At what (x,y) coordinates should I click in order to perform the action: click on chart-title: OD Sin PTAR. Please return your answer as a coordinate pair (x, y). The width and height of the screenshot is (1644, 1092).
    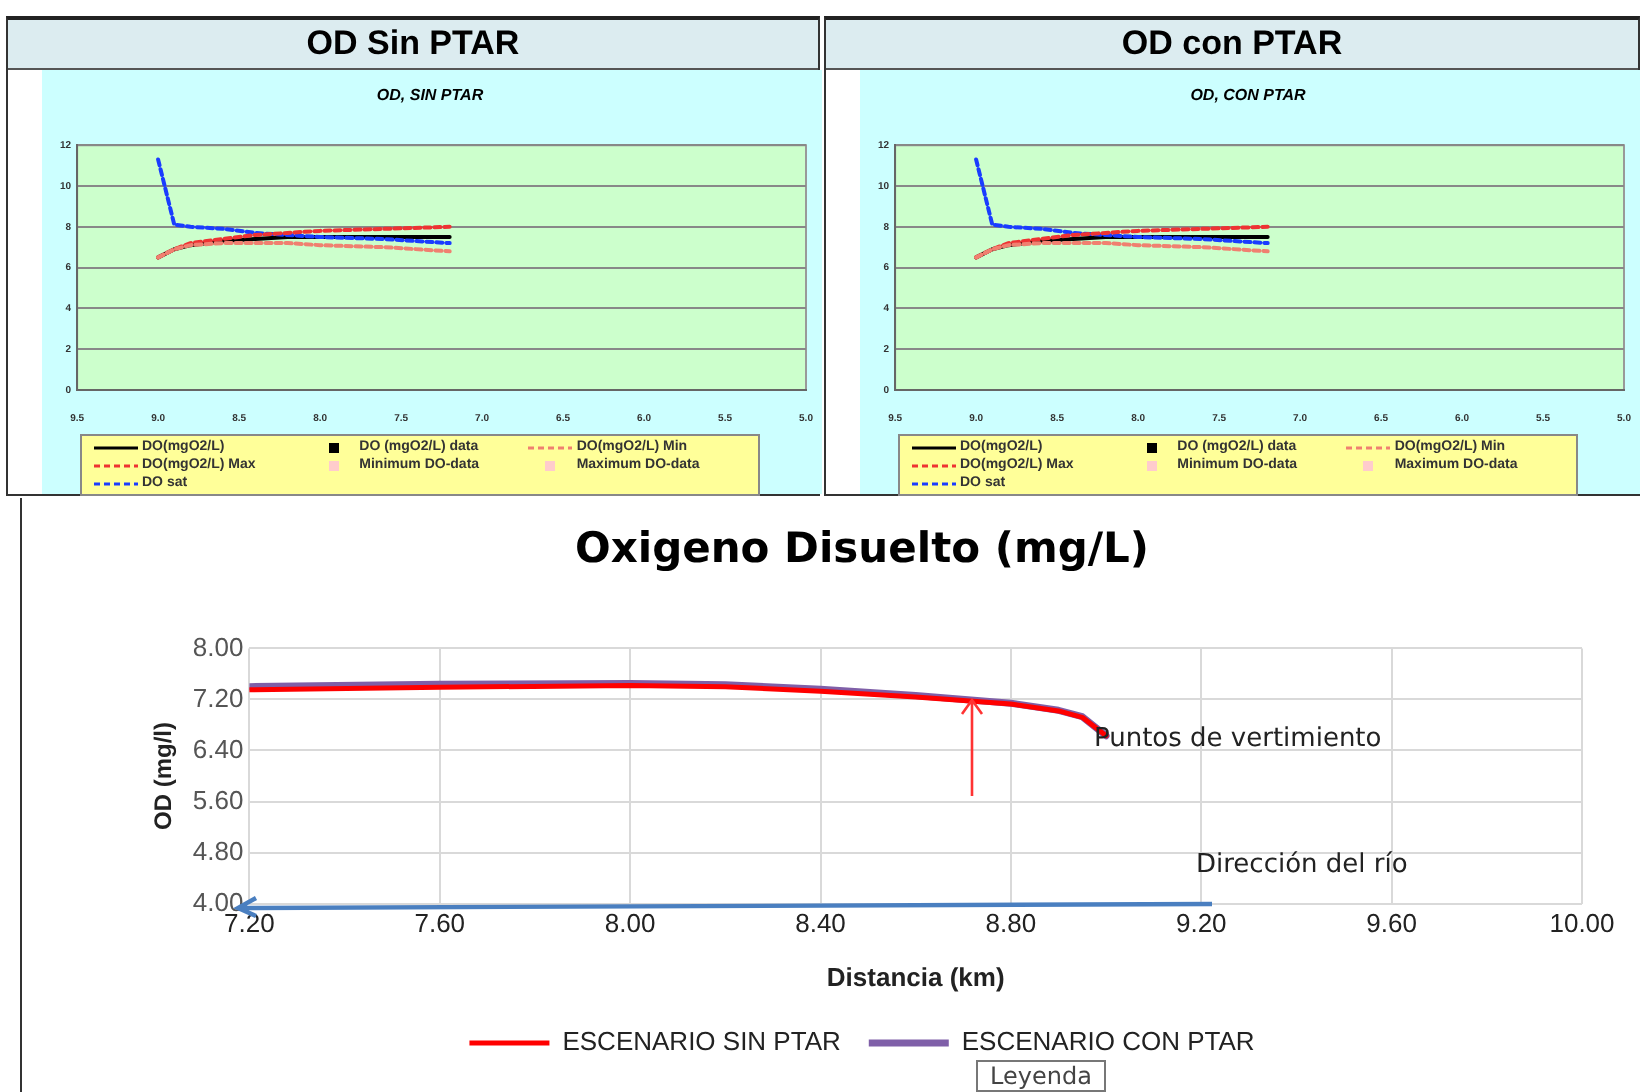
    Looking at the image, I should click on (413, 45).